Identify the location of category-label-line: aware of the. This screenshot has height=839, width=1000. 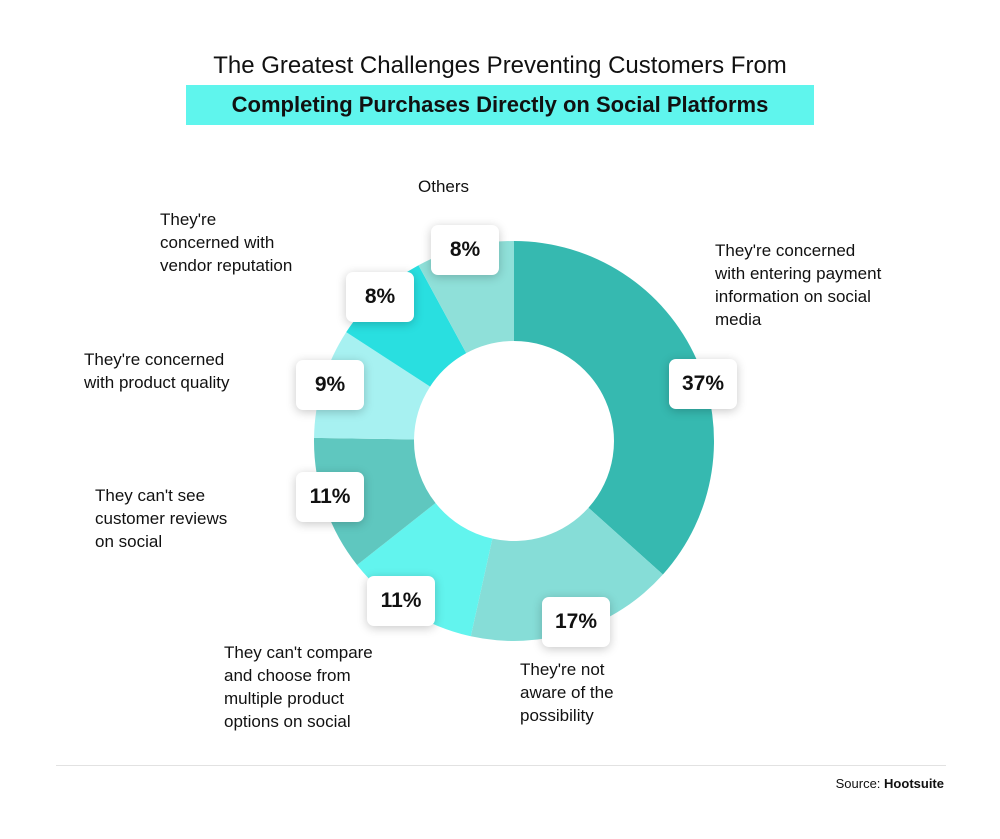
(567, 692).